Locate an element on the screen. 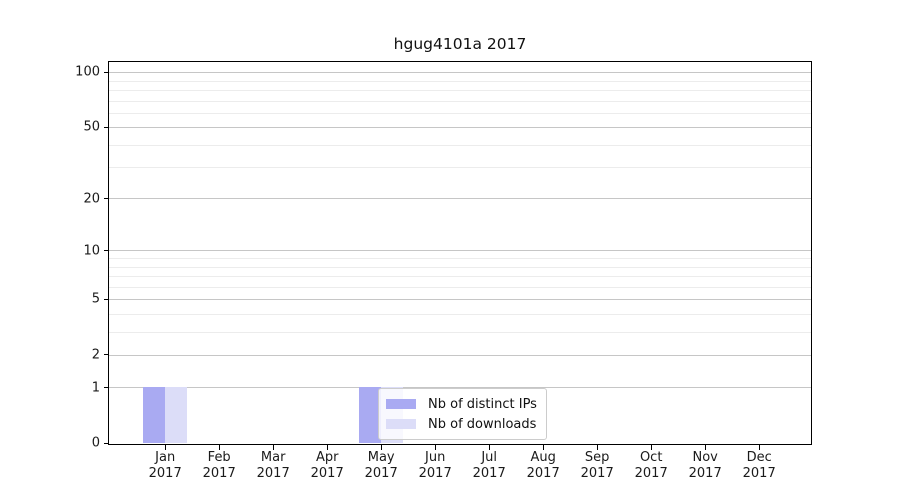 This screenshot has width=900, height=500. bar-nb-of-distinct-ips-may is located at coordinates (370, 415).